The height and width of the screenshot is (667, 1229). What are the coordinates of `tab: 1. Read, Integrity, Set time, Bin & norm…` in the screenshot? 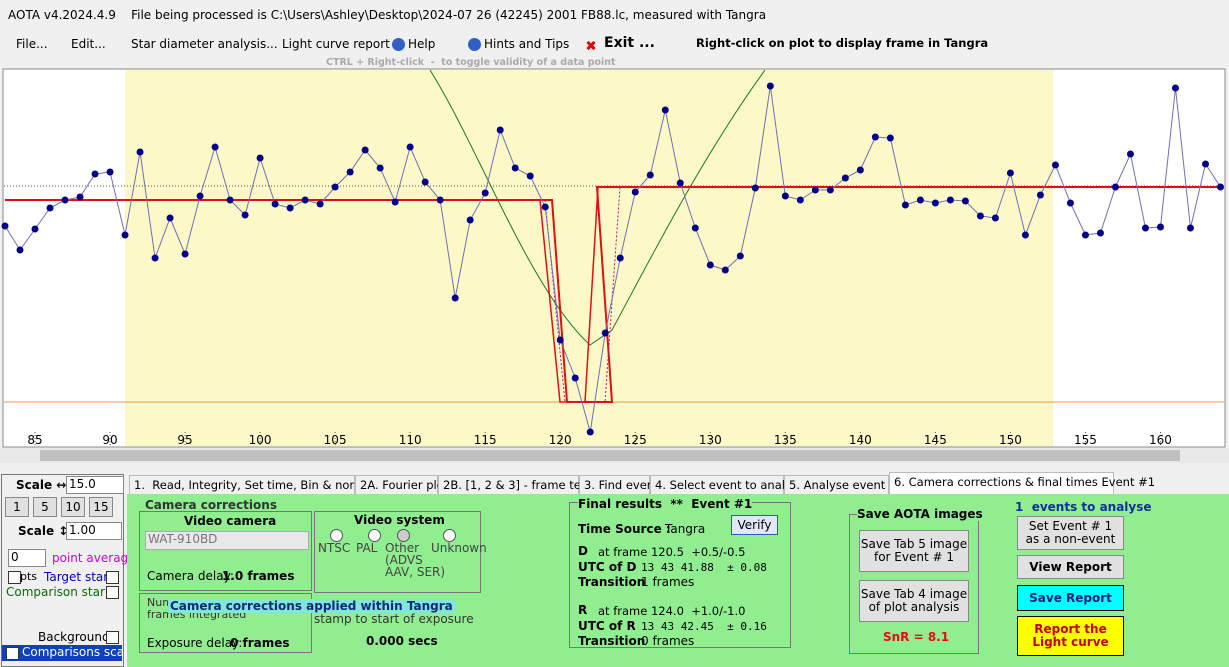 It's located at (260, 484).